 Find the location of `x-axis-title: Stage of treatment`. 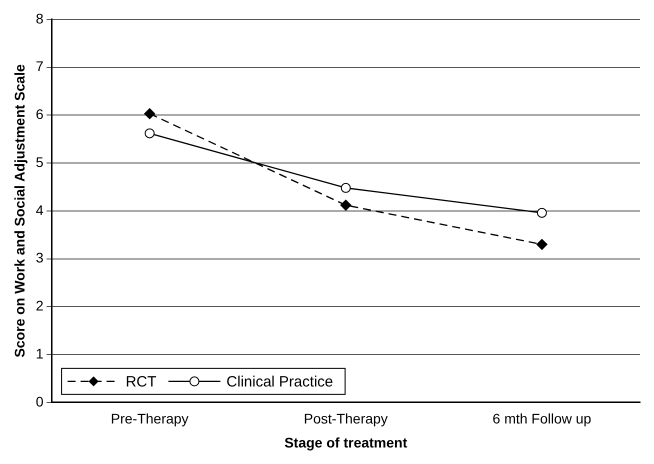

x-axis-title: Stage of treatment is located at coordinates (346, 442).